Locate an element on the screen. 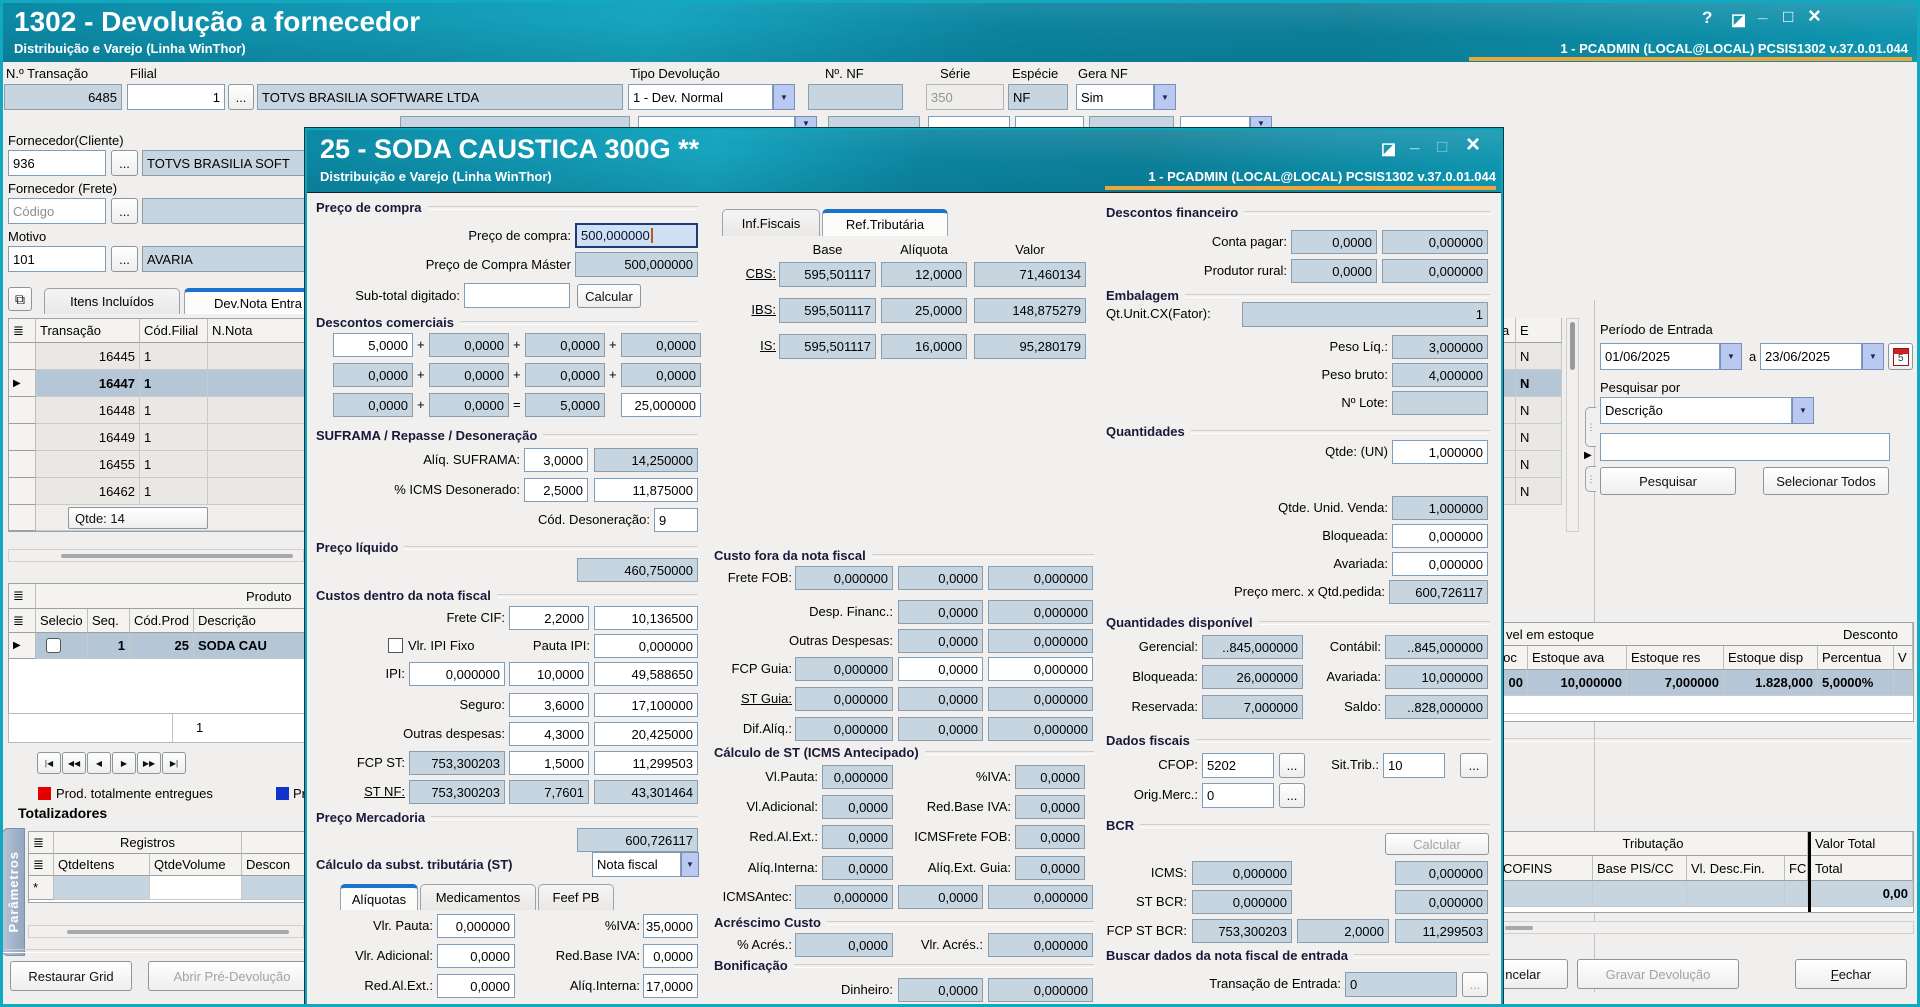 The width and height of the screenshot is (1920, 1007). icms-desonerado-field: 2,5000 is located at coordinates (556, 490).